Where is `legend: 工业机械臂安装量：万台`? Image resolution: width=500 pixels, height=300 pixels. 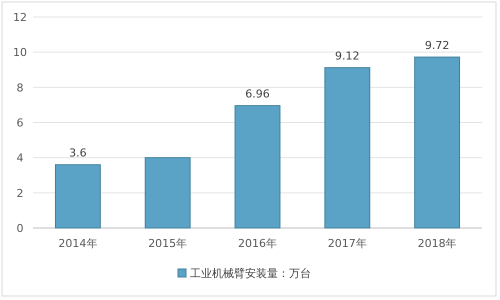 legend: 工业机械臂安装量：万台 is located at coordinates (244, 273).